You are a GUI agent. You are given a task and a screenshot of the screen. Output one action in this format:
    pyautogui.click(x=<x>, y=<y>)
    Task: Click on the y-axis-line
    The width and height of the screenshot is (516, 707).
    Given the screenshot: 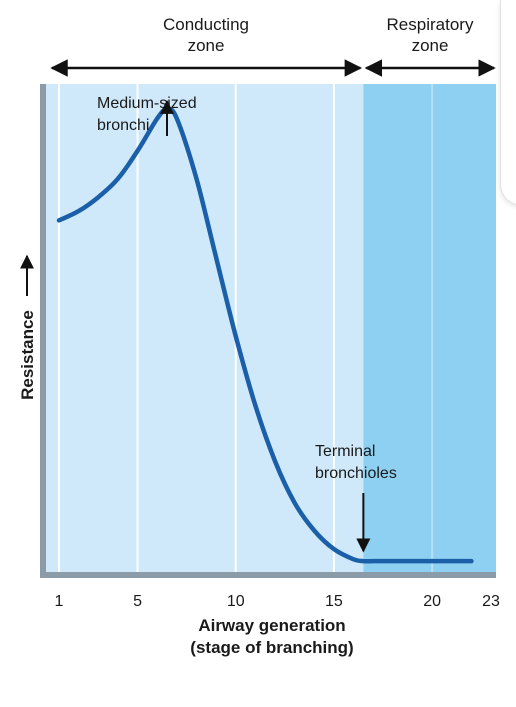 What is the action you would take?
    pyautogui.click(x=43, y=331)
    